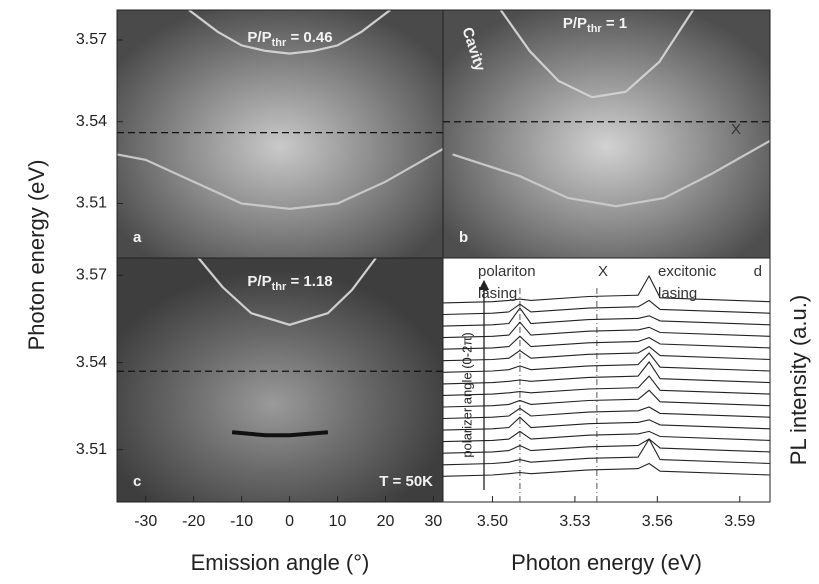 The width and height of the screenshot is (819, 584). I want to click on panel-letter: b, so click(463, 237).